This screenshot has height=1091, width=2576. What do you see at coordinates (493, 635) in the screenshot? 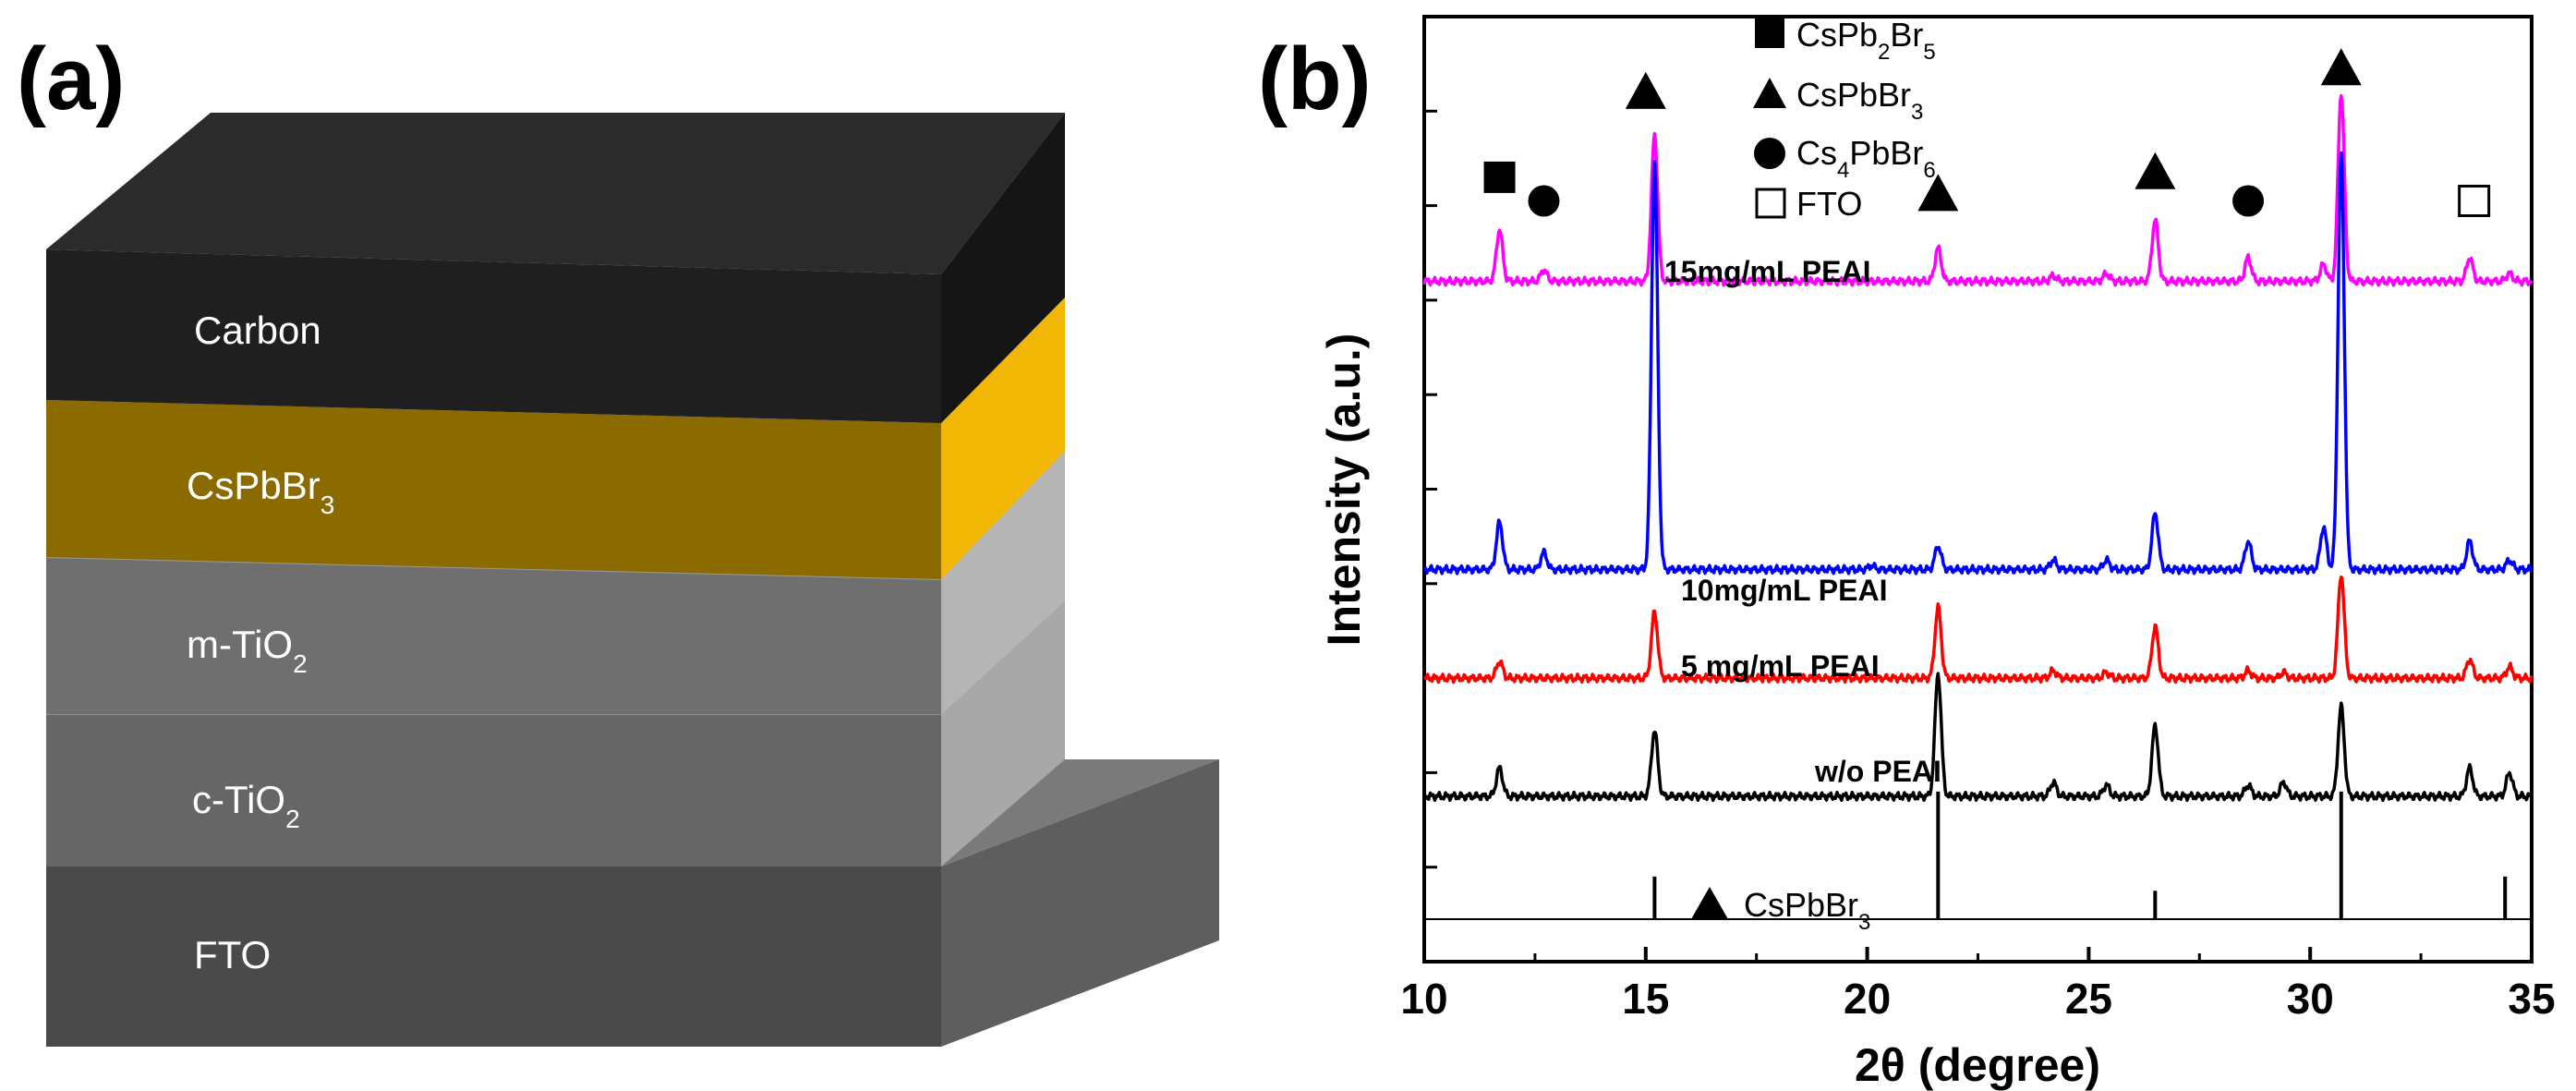
I see `m-tio2-front-face` at bounding box center [493, 635].